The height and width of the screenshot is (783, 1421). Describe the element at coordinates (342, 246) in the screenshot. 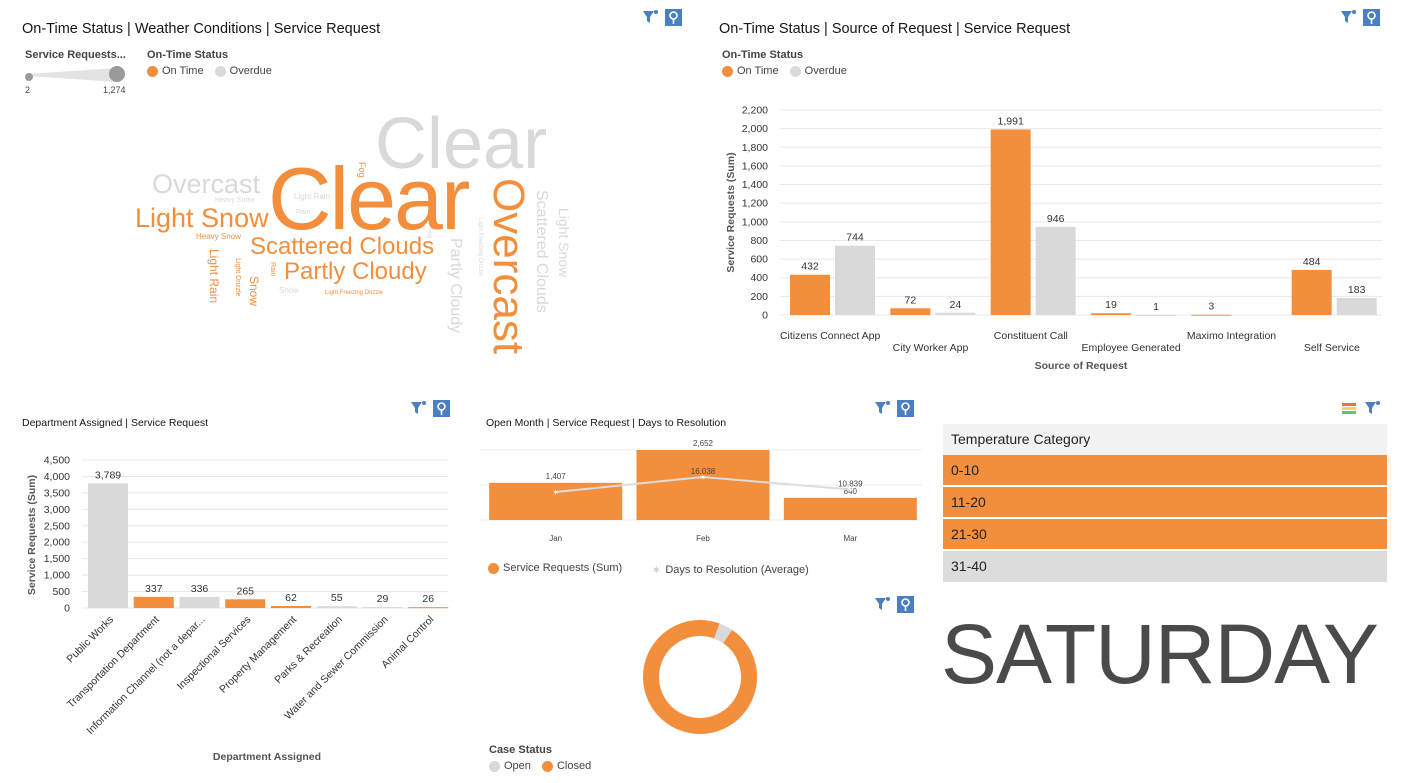

I see `word-scattered-clouds-ontime: Scattered Clouds` at that location.